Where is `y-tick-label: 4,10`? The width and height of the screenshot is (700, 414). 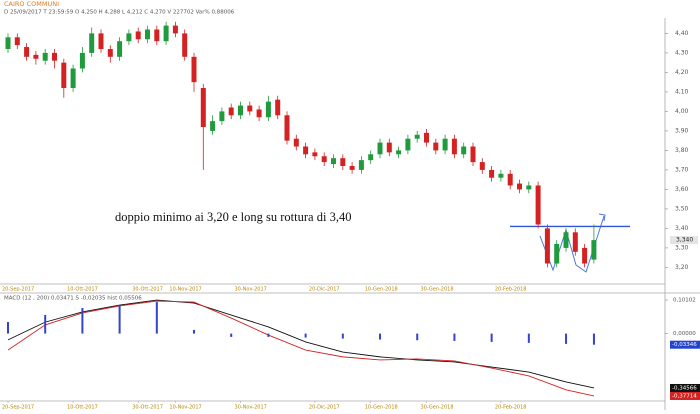
y-tick-label: 4,10 is located at coordinates (682, 91).